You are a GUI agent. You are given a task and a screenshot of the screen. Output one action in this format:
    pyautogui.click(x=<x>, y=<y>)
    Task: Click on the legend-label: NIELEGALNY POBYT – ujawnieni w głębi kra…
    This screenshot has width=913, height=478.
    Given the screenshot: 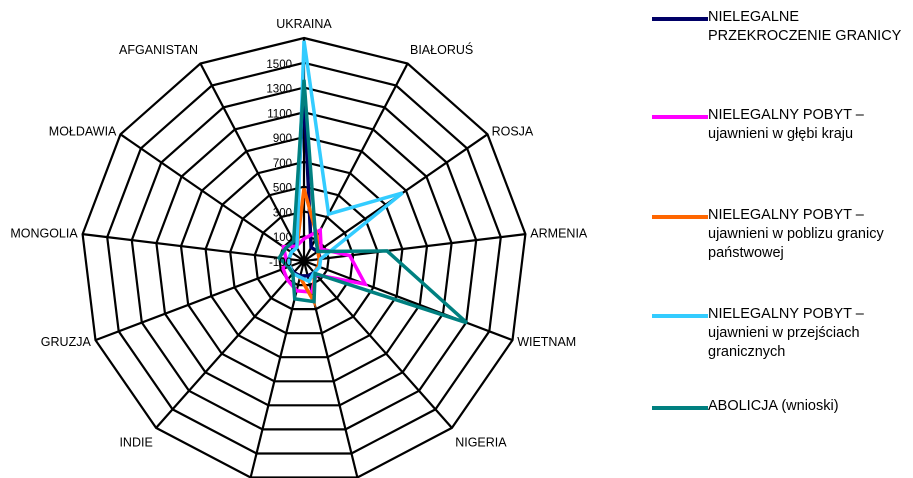 What is the action you would take?
    pyautogui.click(x=786, y=124)
    